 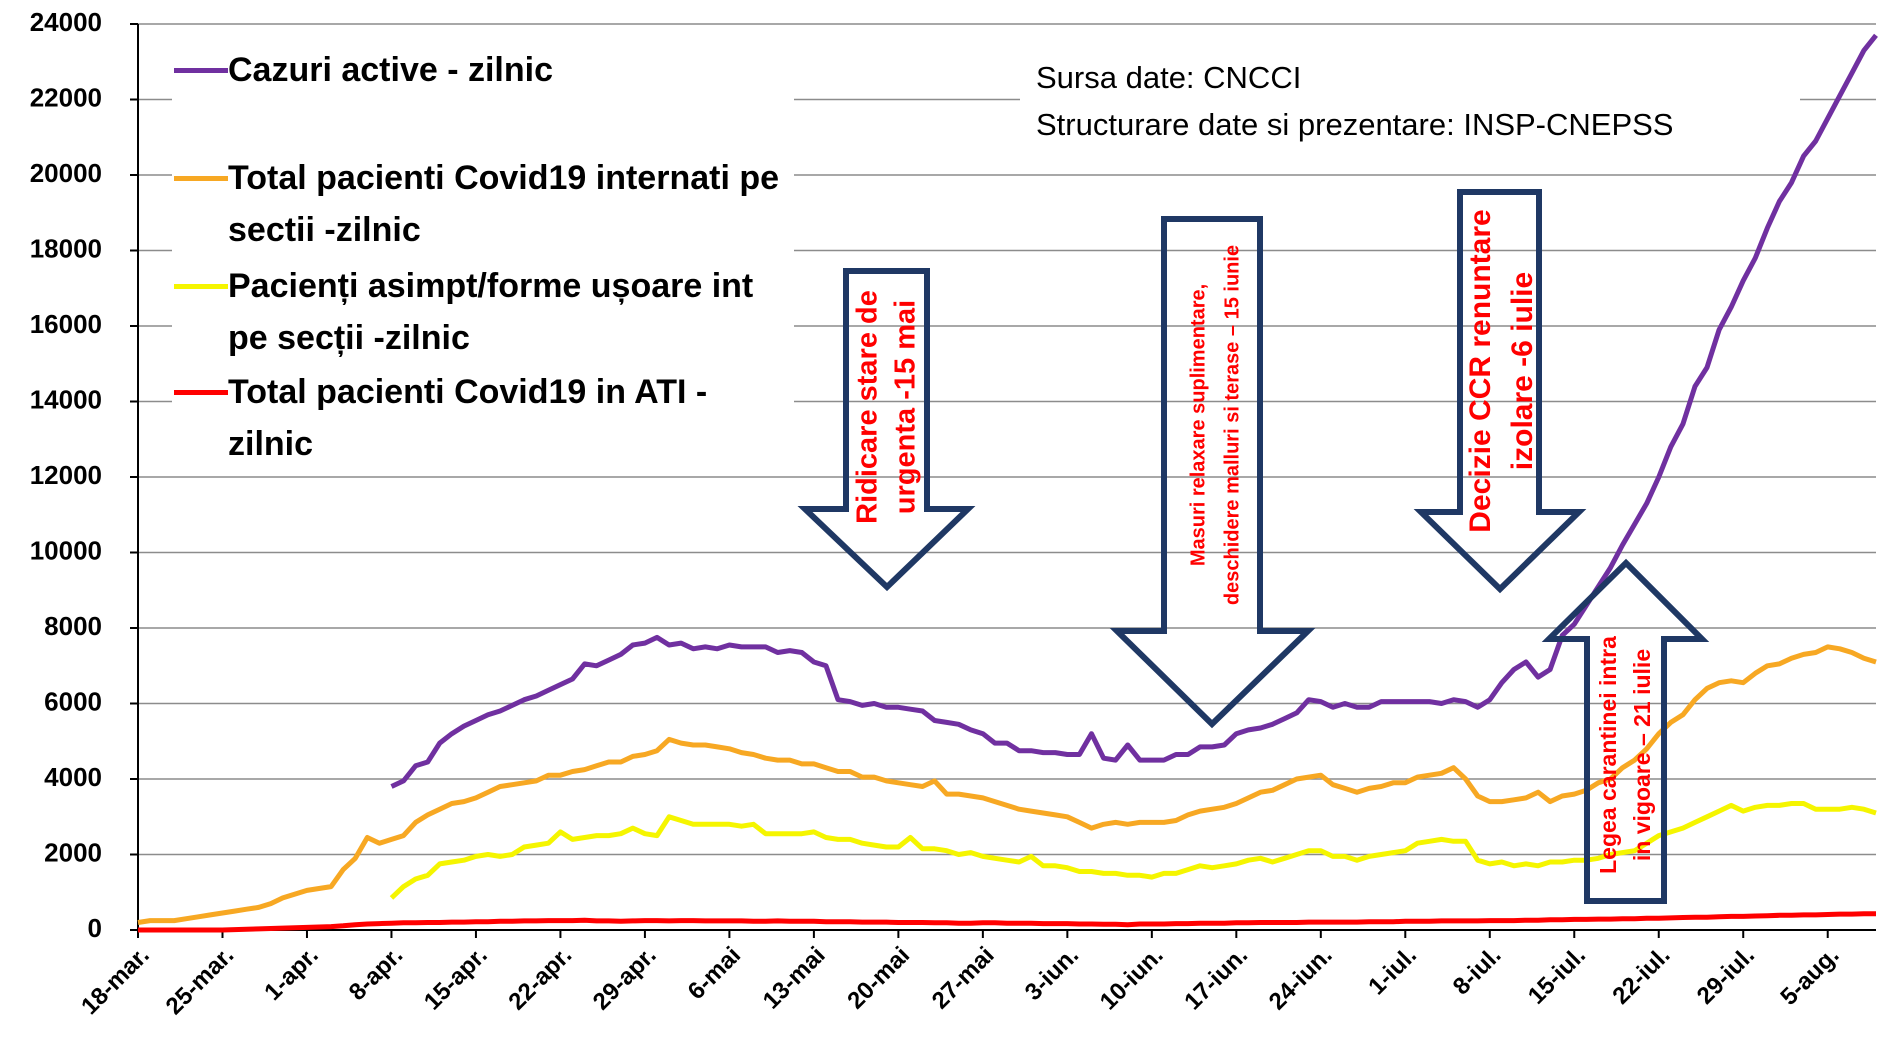 I want to click on x-tick-label: 22-iul., so click(x=1641, y=976).